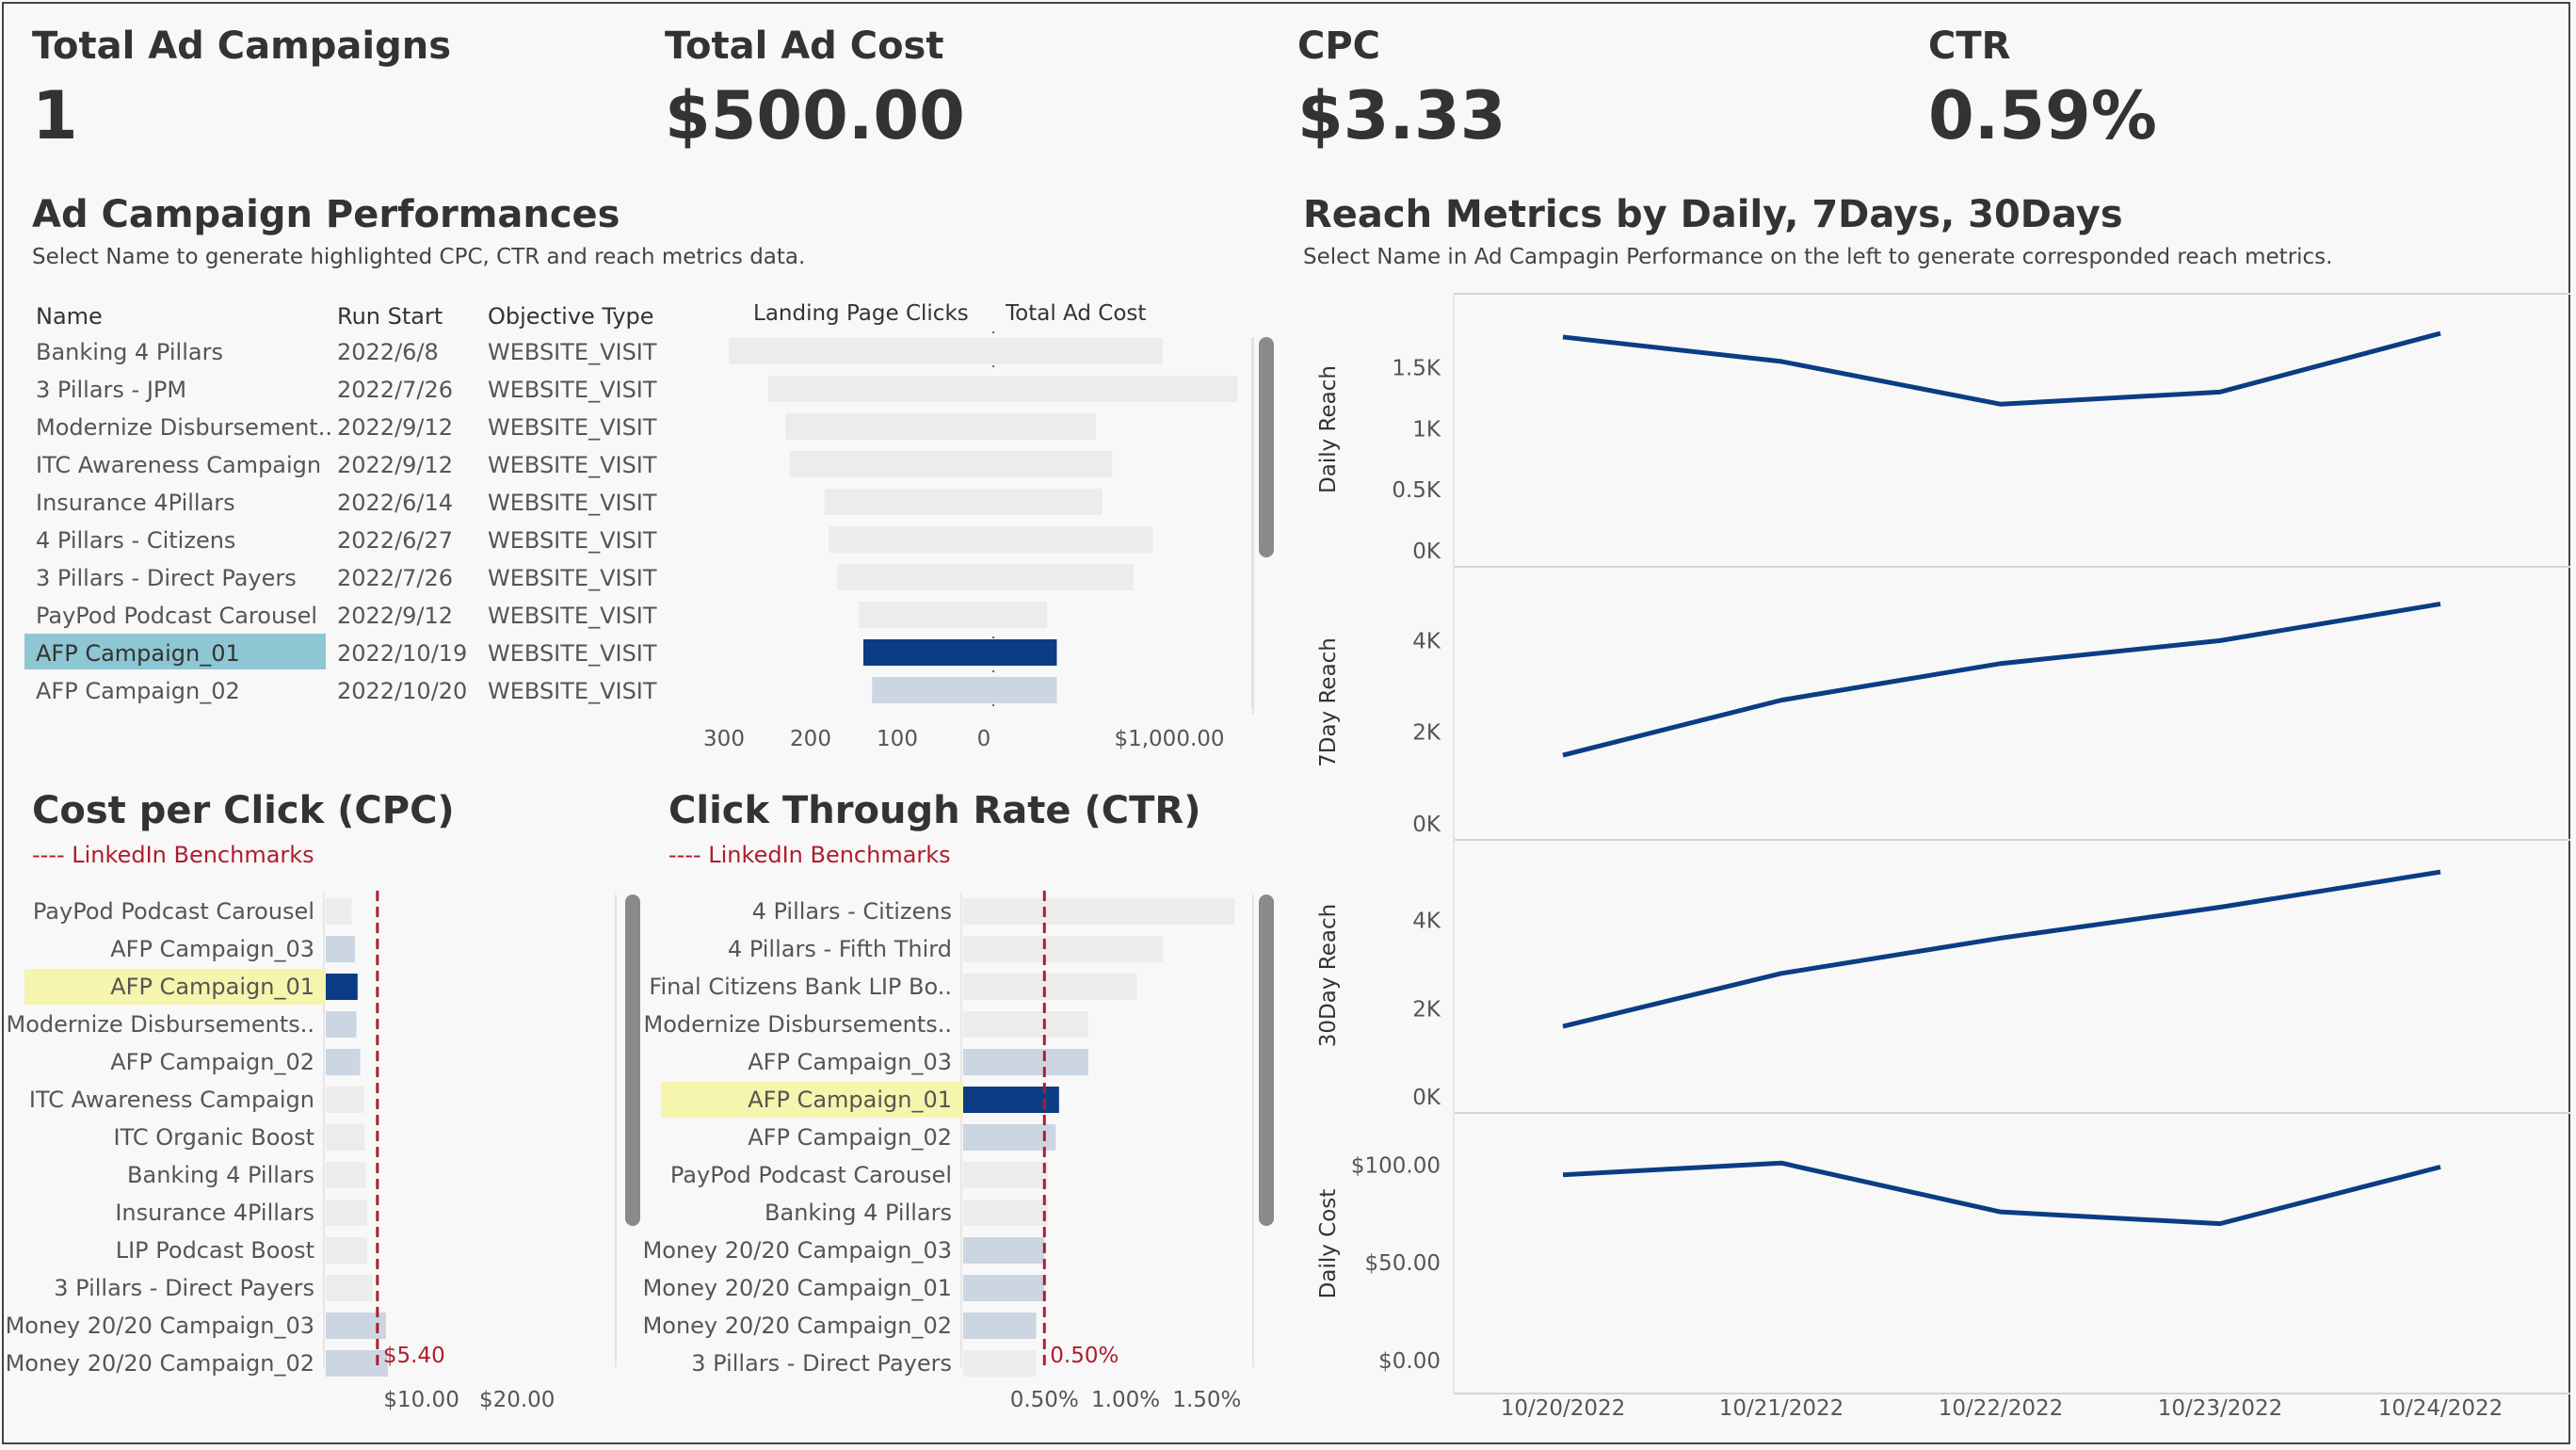  What do you see at coordinates (1084, 1356) in the screenshot?
I see `benchmark-value-label: 0.50%` at bounding box center [1084, 1356].